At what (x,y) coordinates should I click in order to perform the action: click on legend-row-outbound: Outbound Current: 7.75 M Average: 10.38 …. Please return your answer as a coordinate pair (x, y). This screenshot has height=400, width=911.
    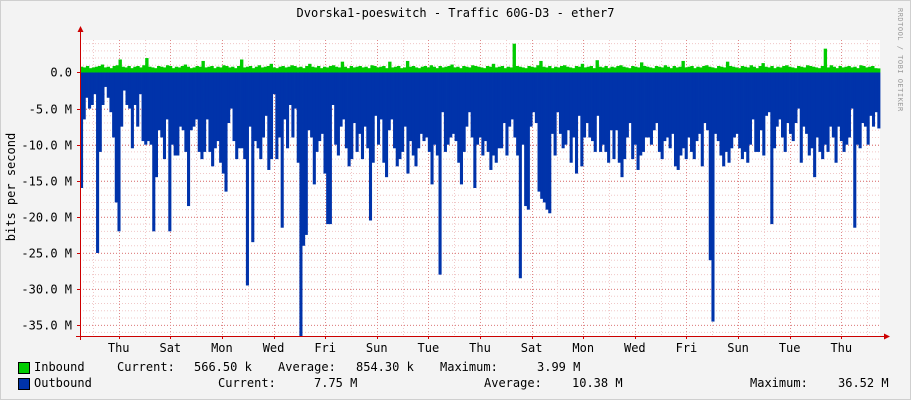
    Looking at the image, I should click on (455, 384).